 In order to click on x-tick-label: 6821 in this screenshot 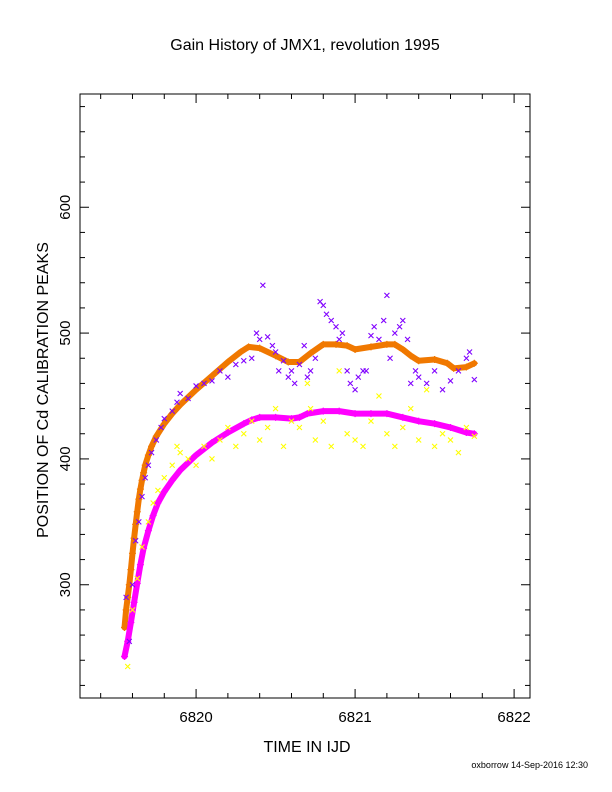, I will do `click(354, 717)`.